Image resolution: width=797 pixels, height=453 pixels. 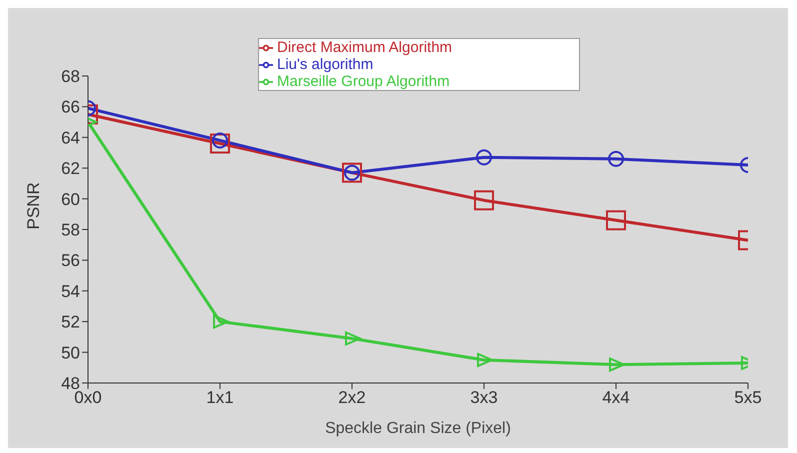 I want to click on legend-label: Liu's algorithm, so click(x=325, y=64).